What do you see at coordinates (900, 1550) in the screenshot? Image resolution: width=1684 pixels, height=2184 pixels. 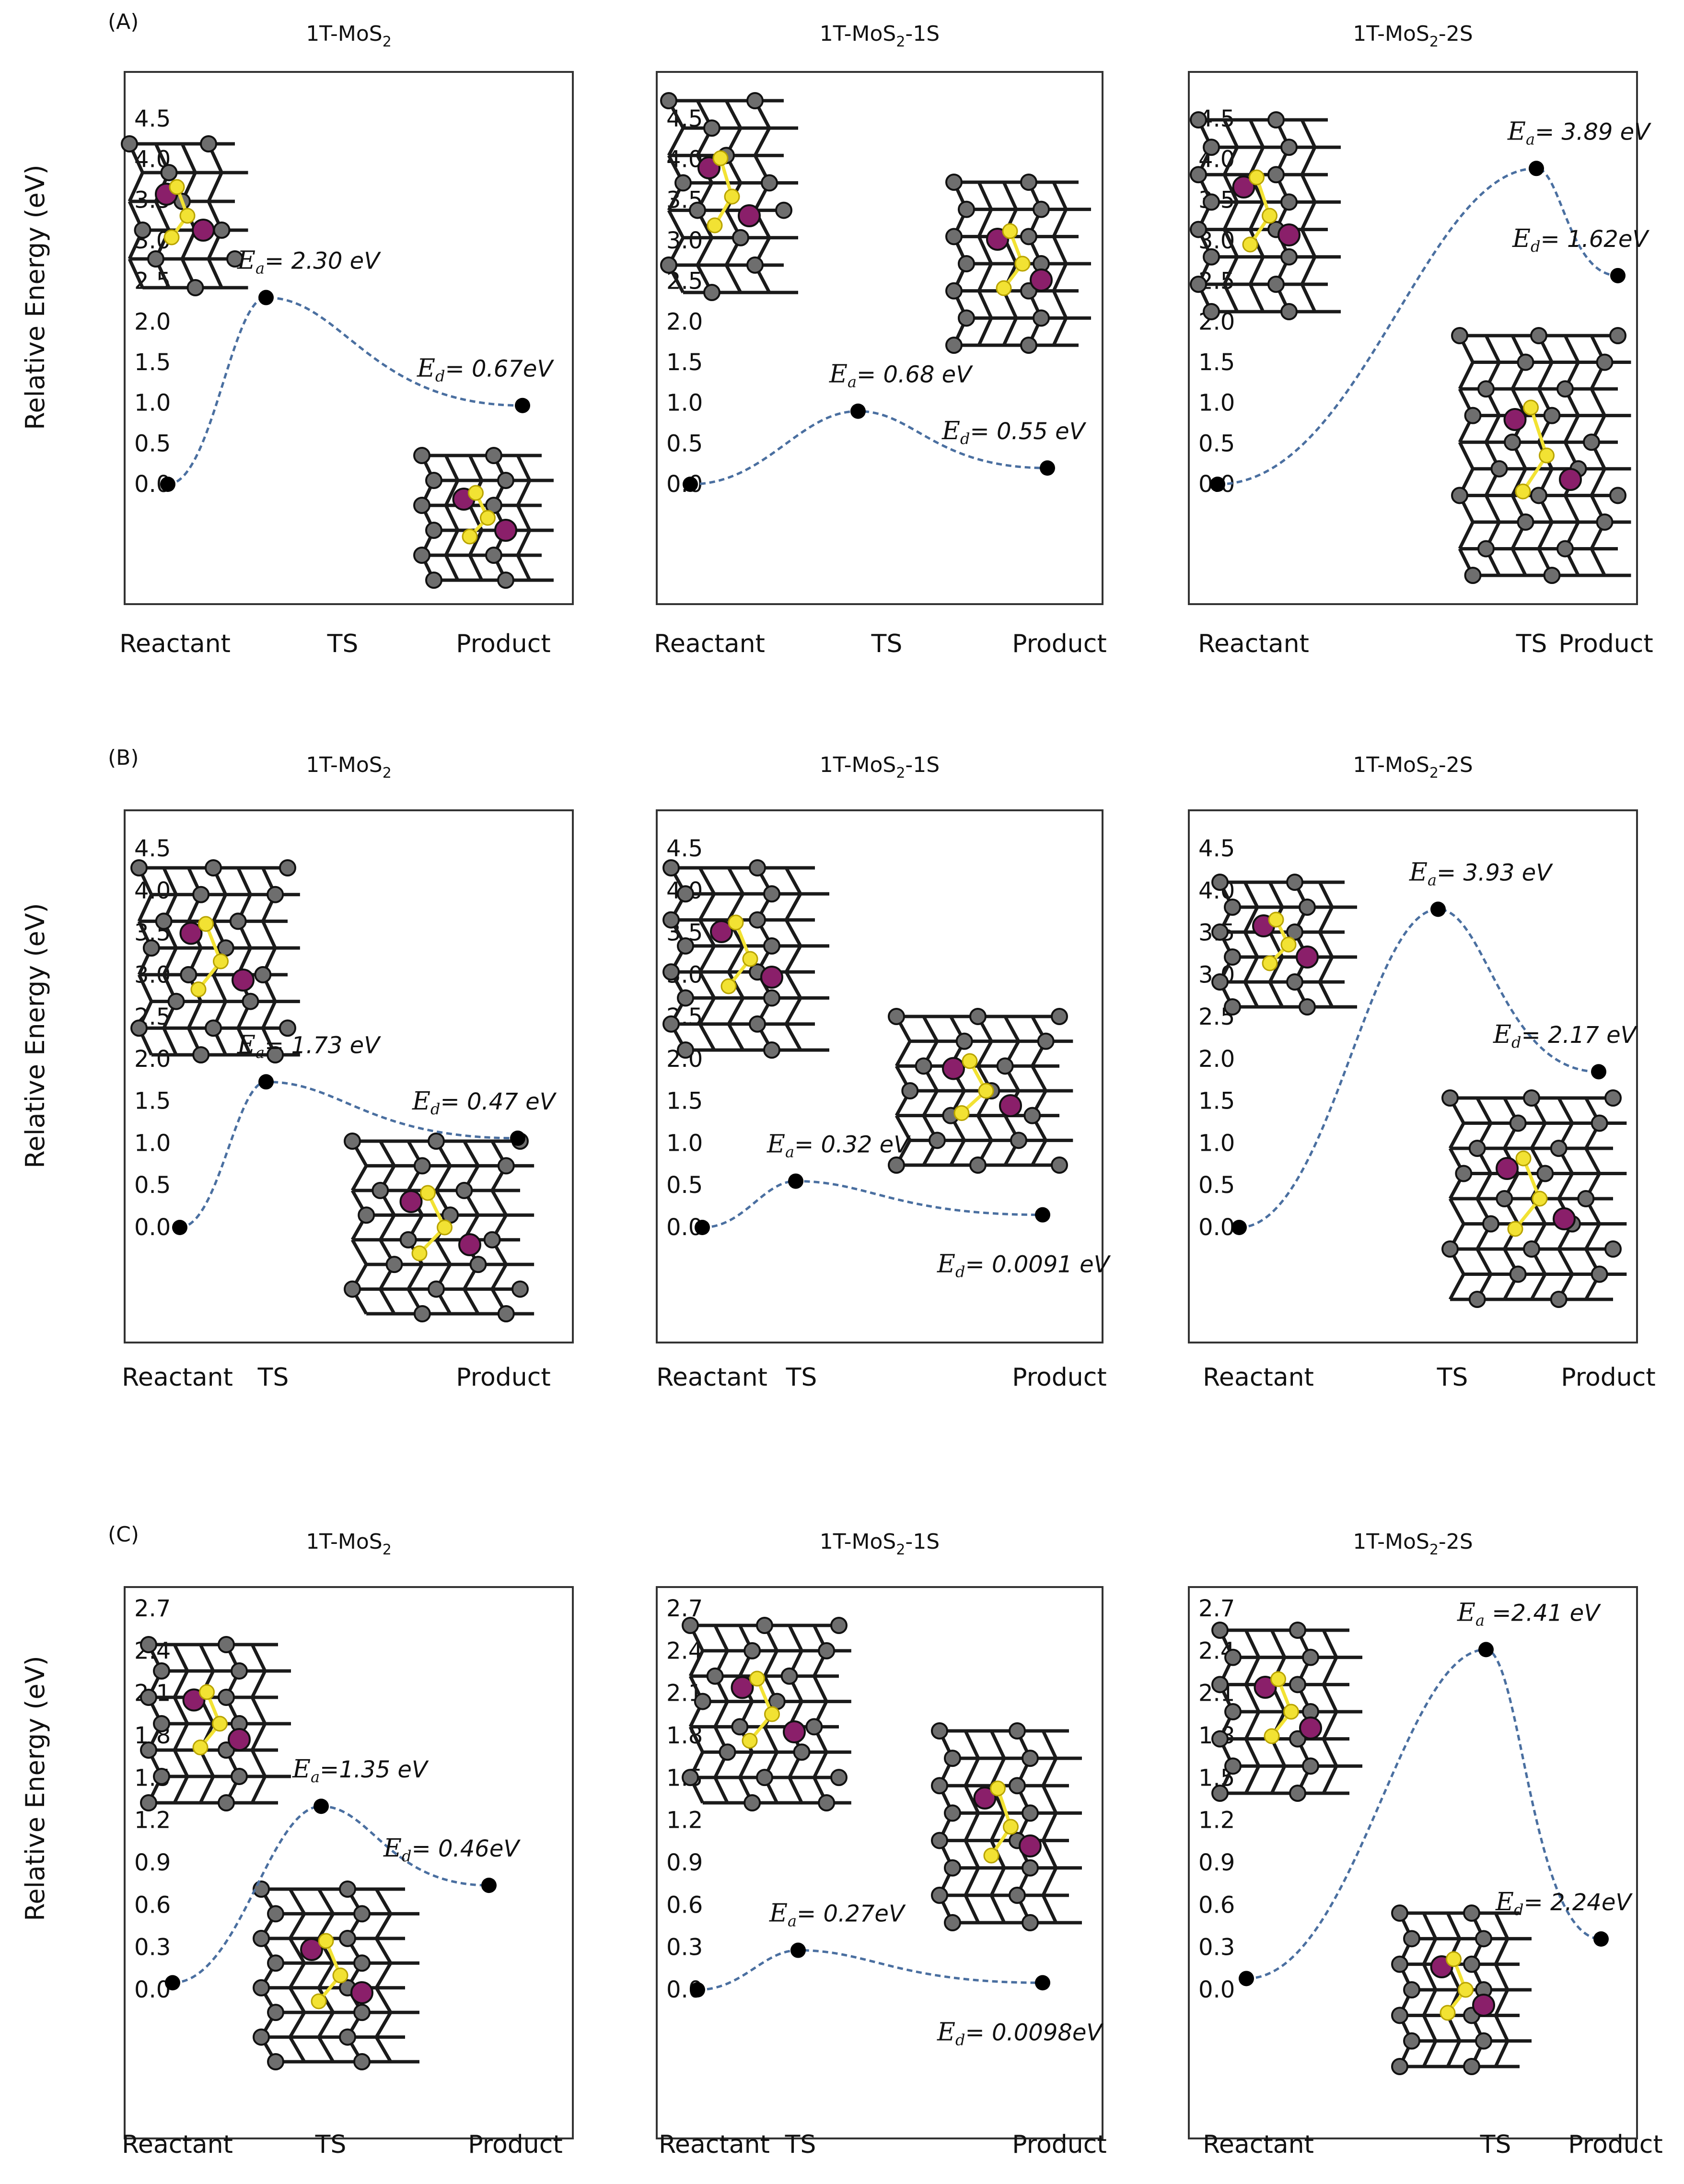 I see `title-sub: 2` at bounding box center [900, 1550].